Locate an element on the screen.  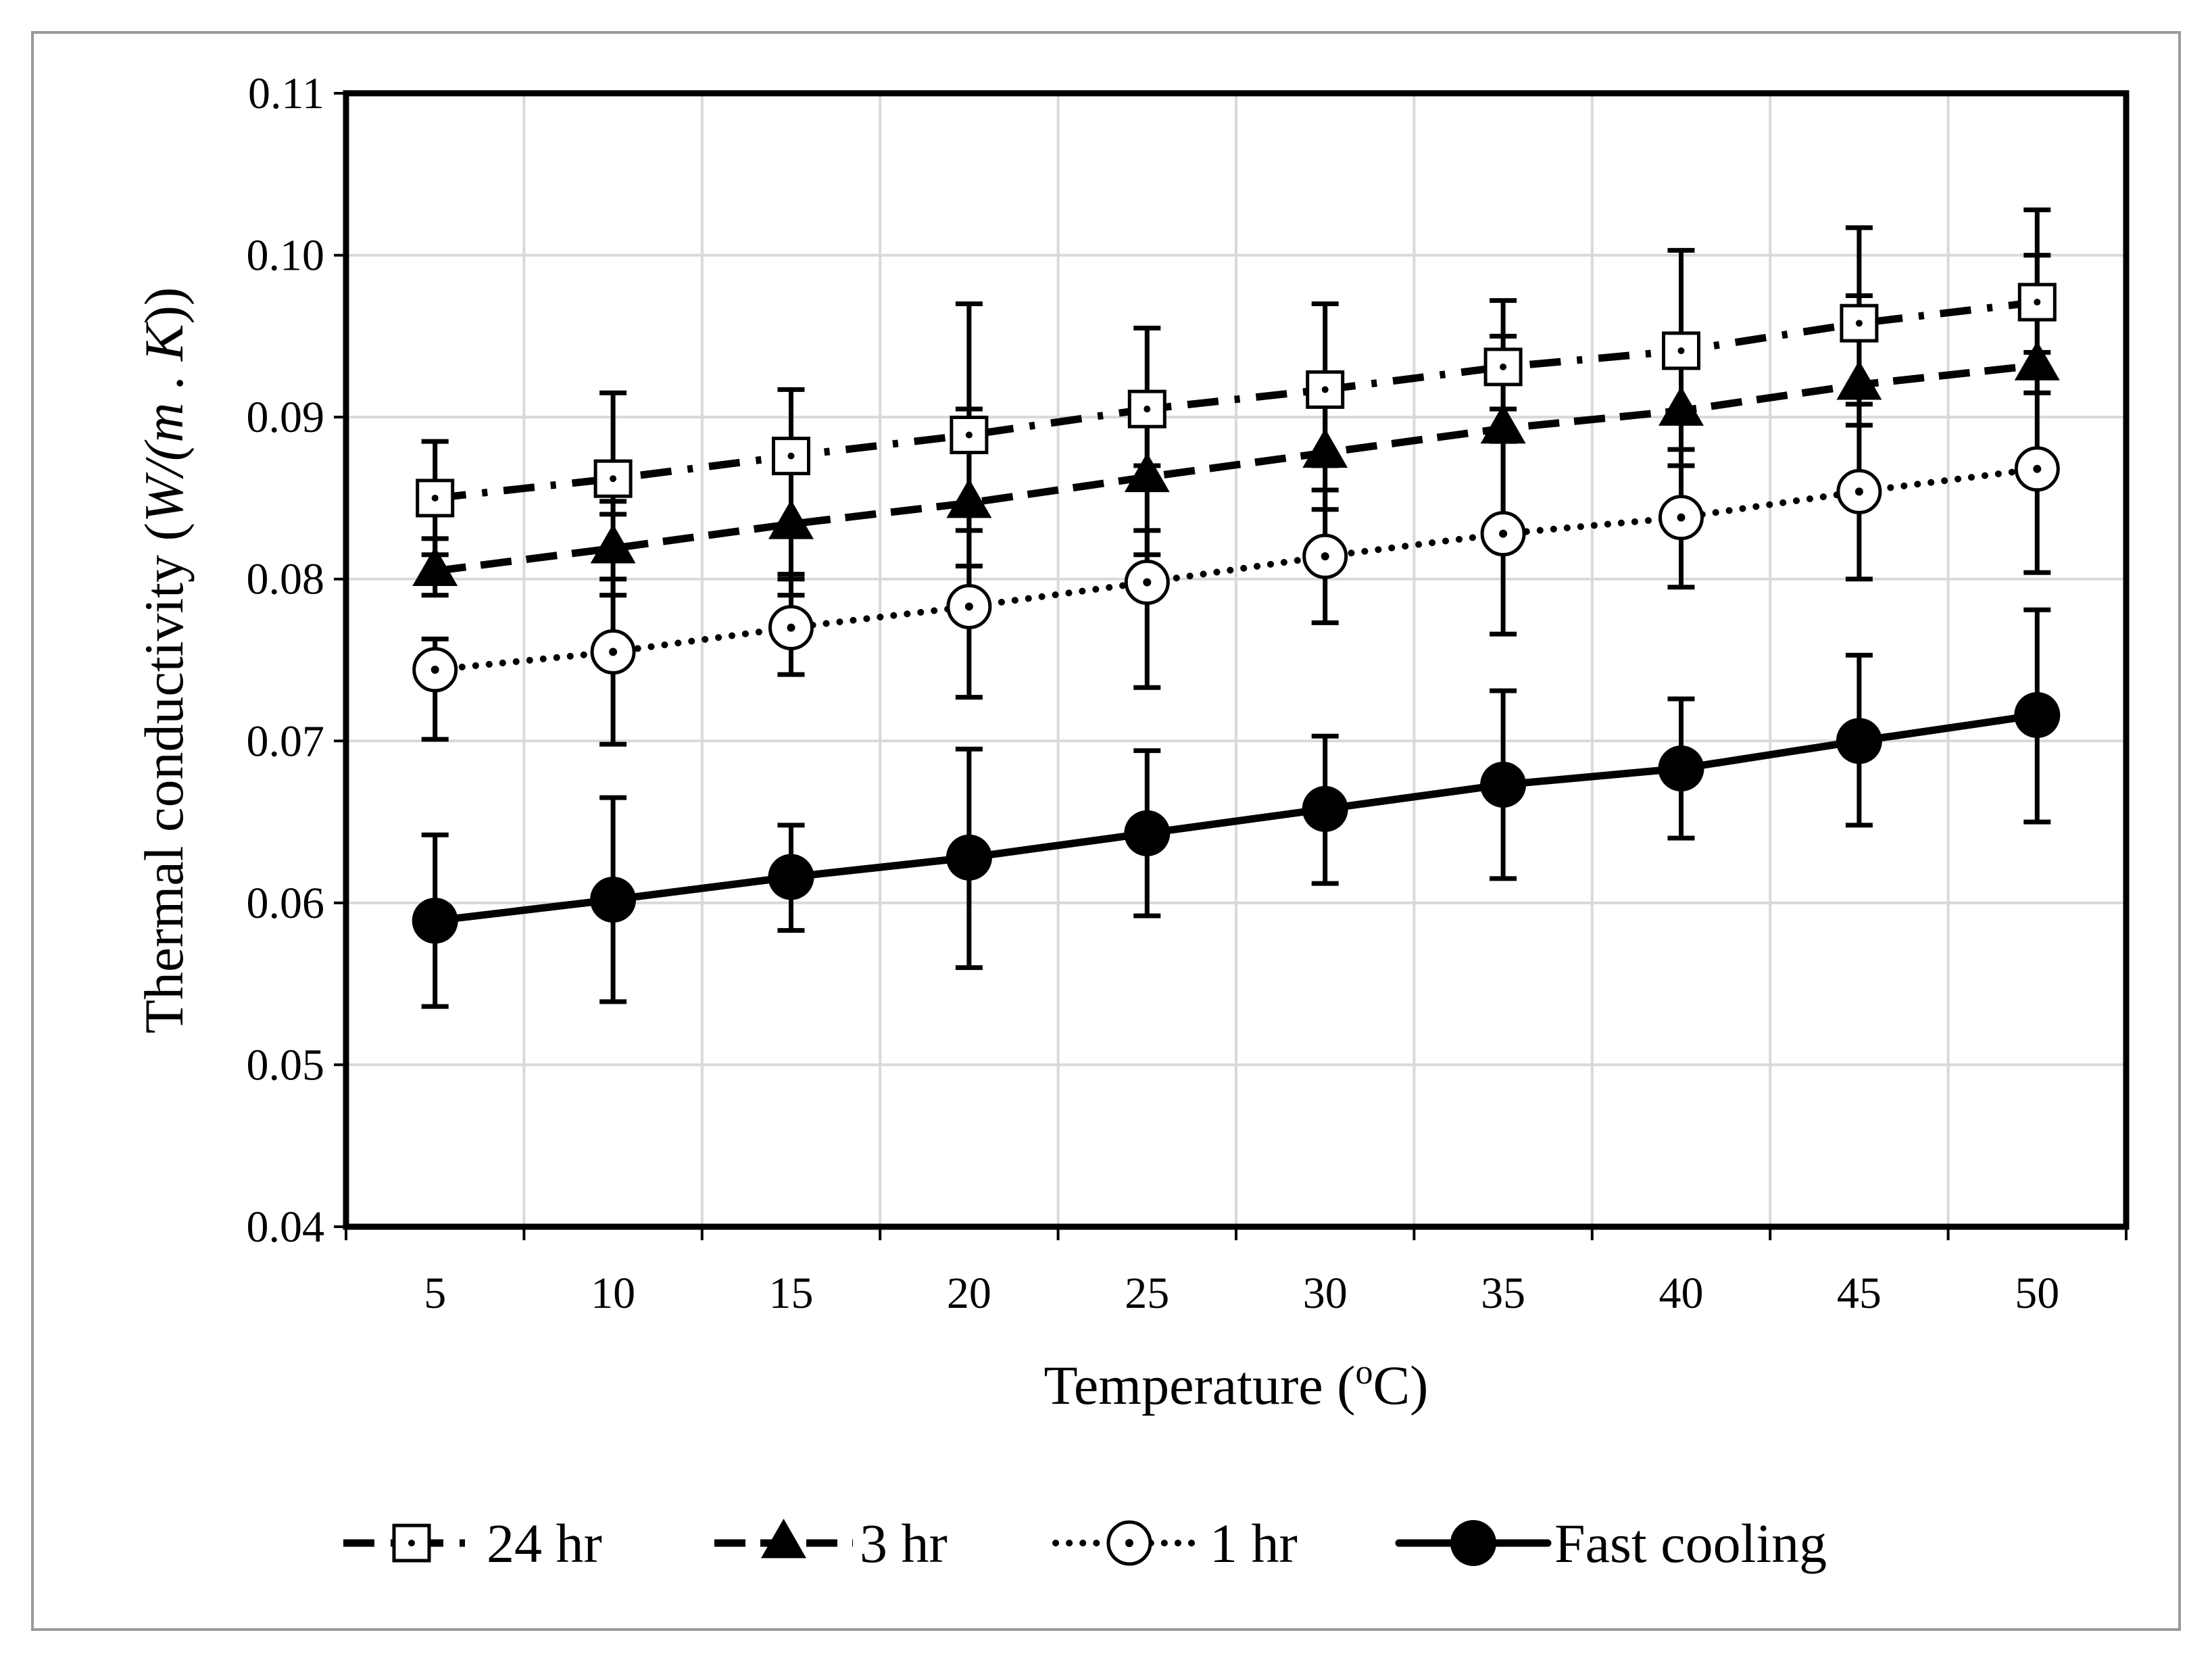
y-tick-label: 0.05 is located at coordinates (286, 1065).